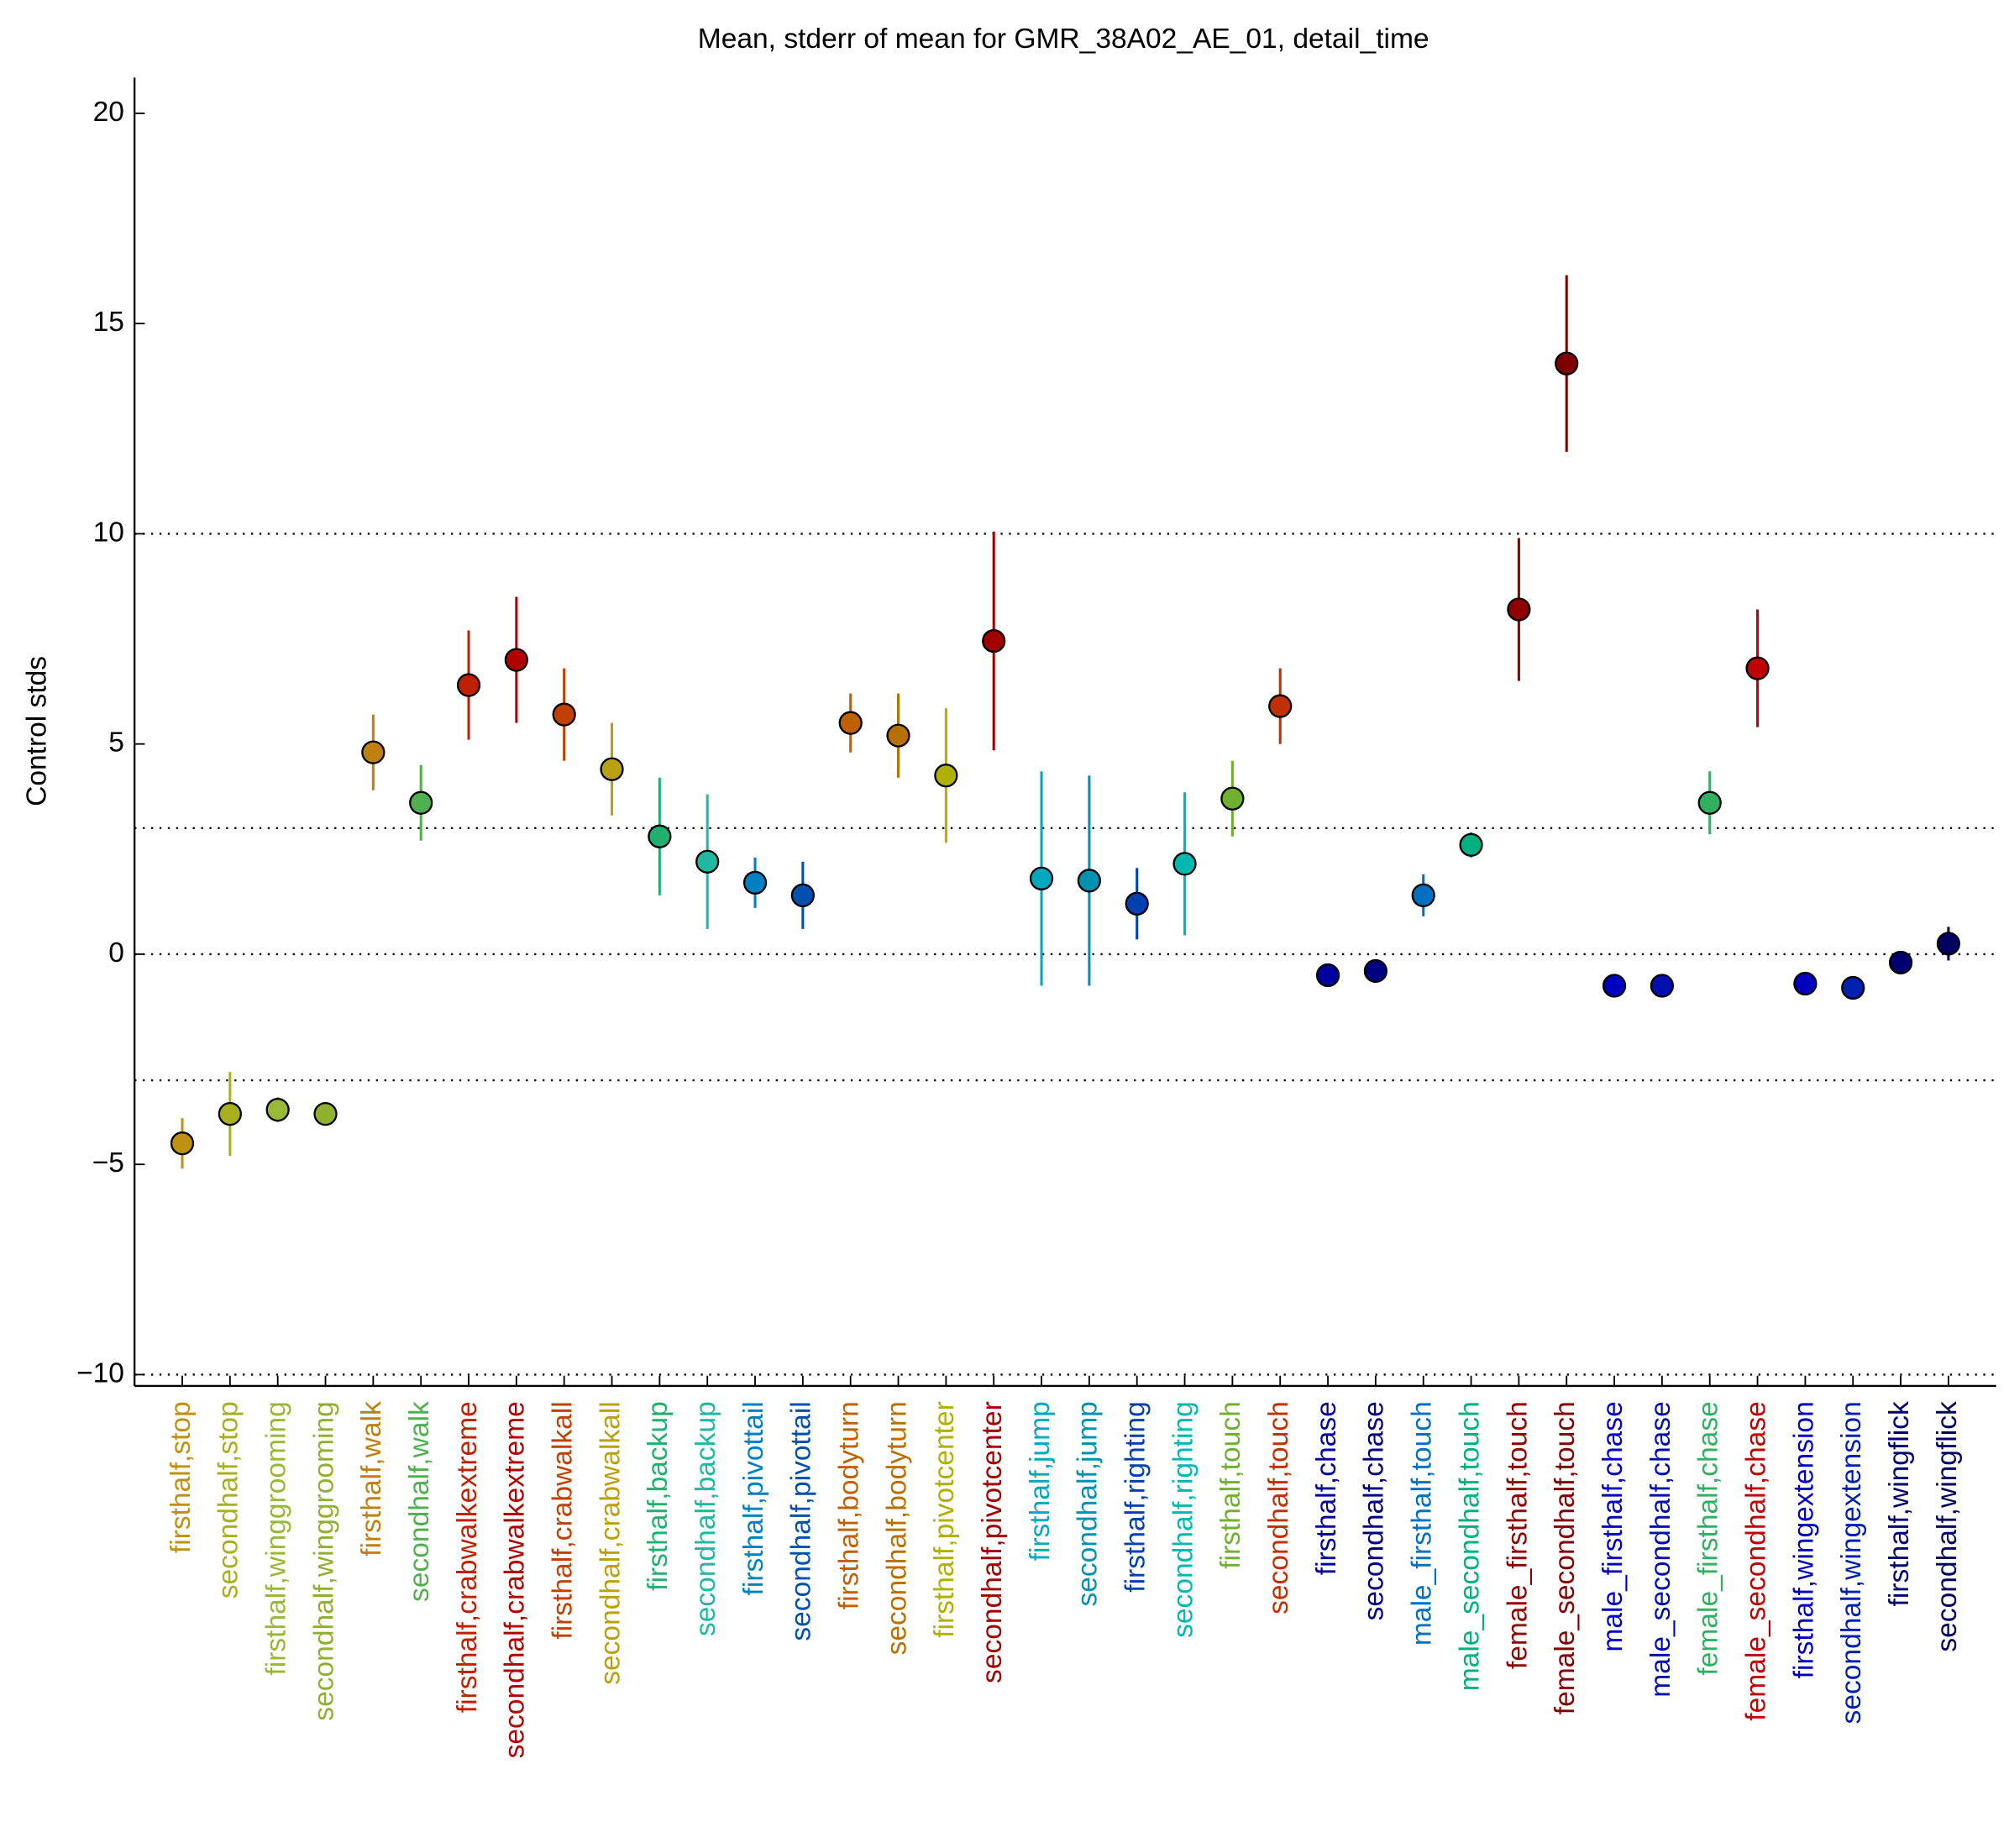 Image resolution: width=2009 pixels, height=1848 pixels. What do you see at coordinates (100, 1373) in the screenshot?
I see `y-tick-label: −10` at bounding box center [100, 1373].